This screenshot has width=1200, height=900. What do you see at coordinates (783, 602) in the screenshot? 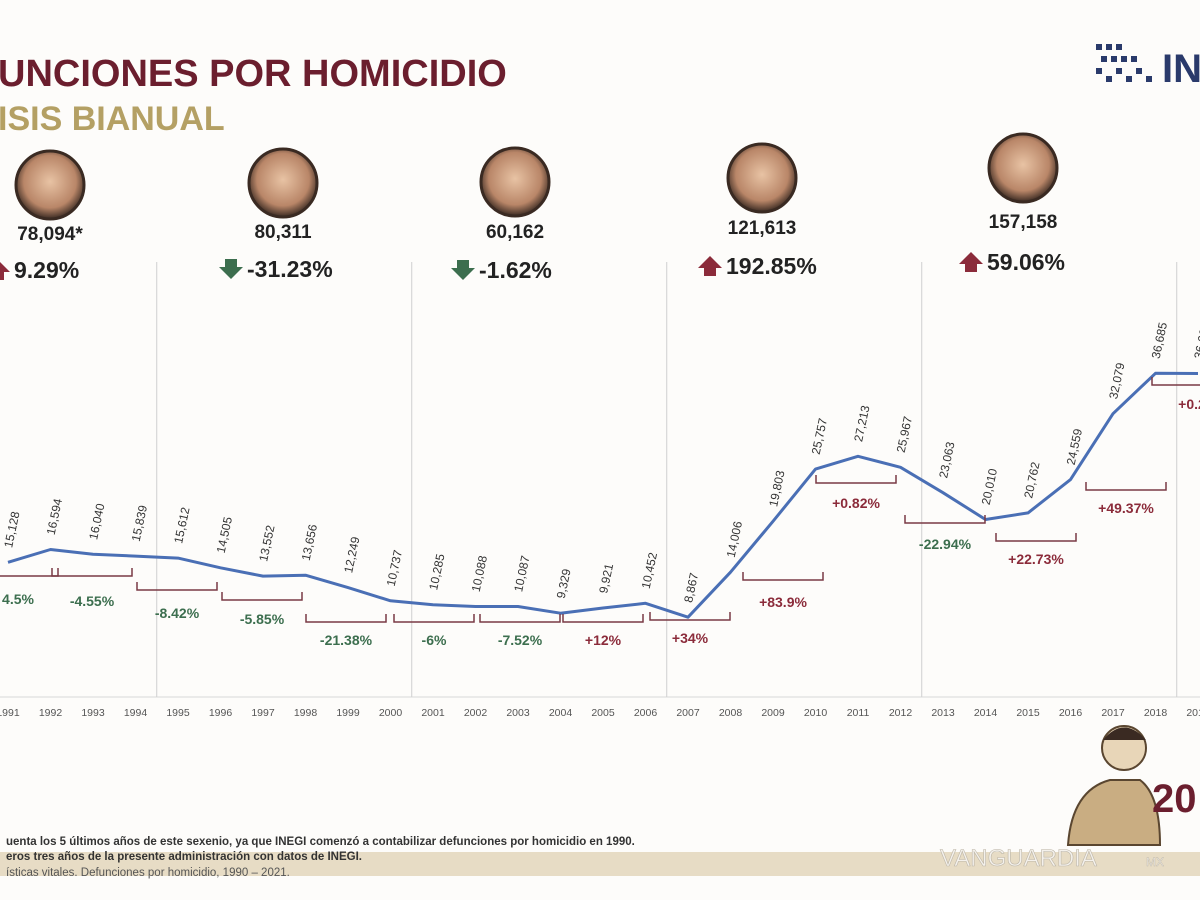
I see `change-label: +83.9%` at bounding box center [783, 602].